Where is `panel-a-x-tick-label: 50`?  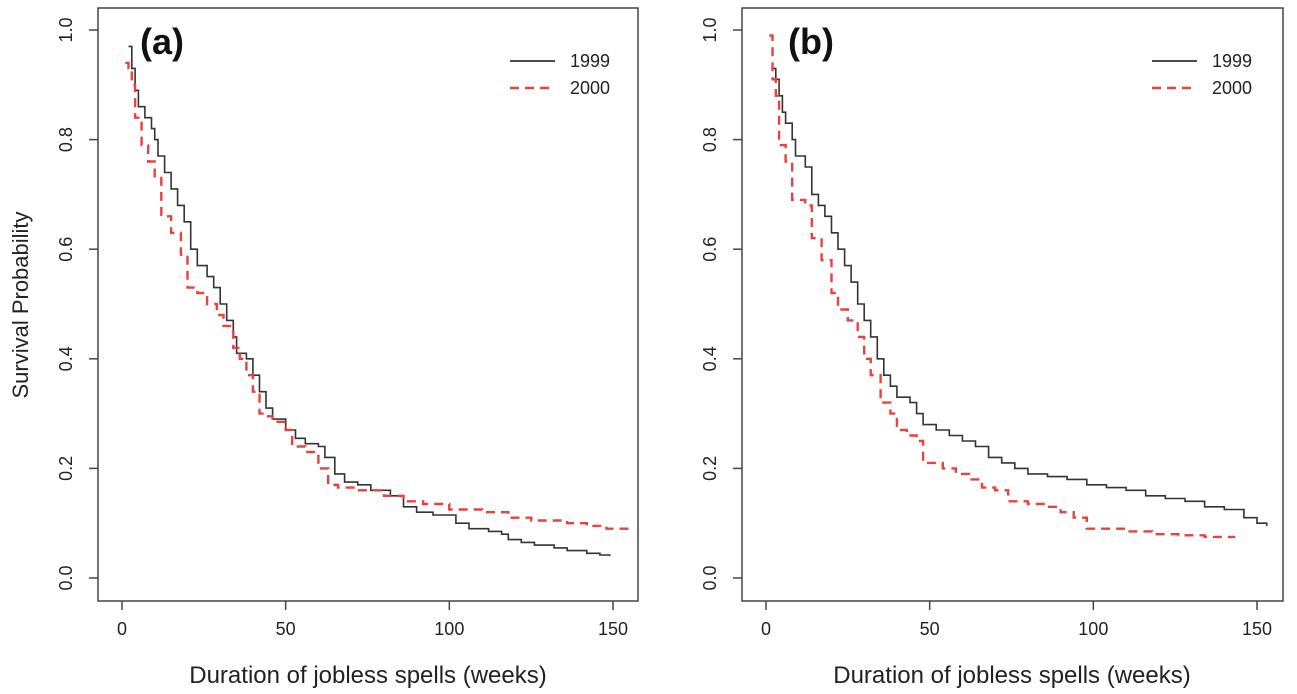
panel-a-x-tick-label: 50 is located at coordinates (286, 629).